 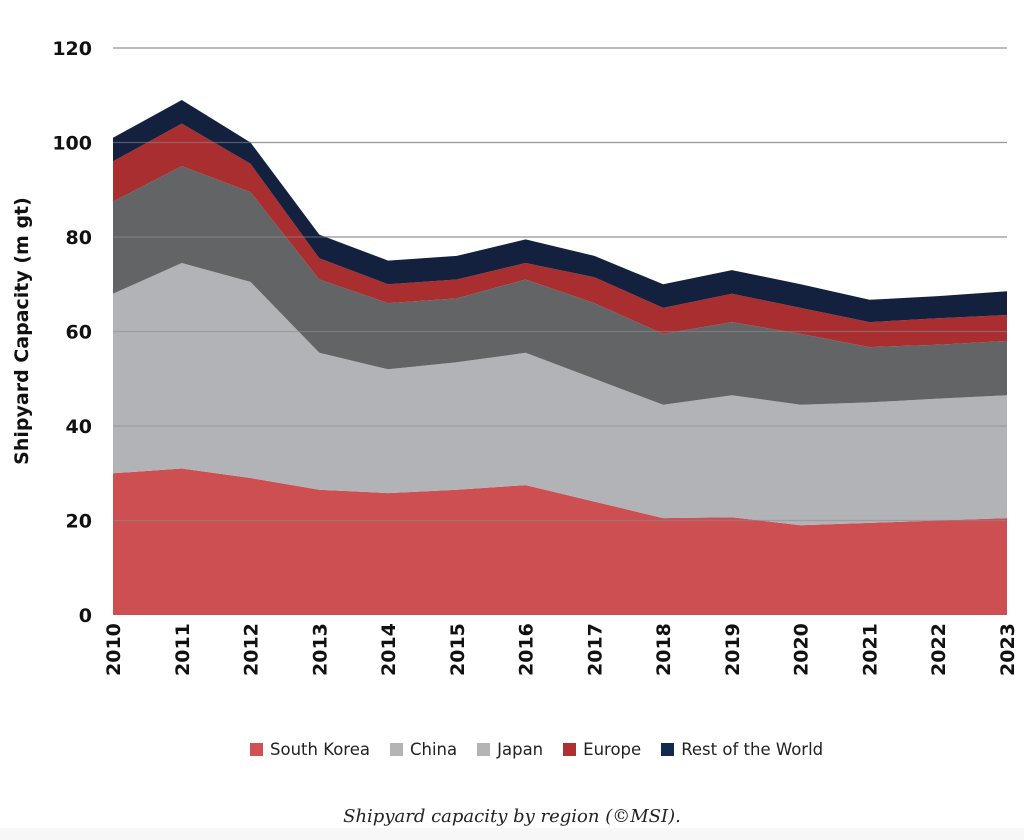 I want to click on x-tick-label: 2017, so click(x=595, y=649).